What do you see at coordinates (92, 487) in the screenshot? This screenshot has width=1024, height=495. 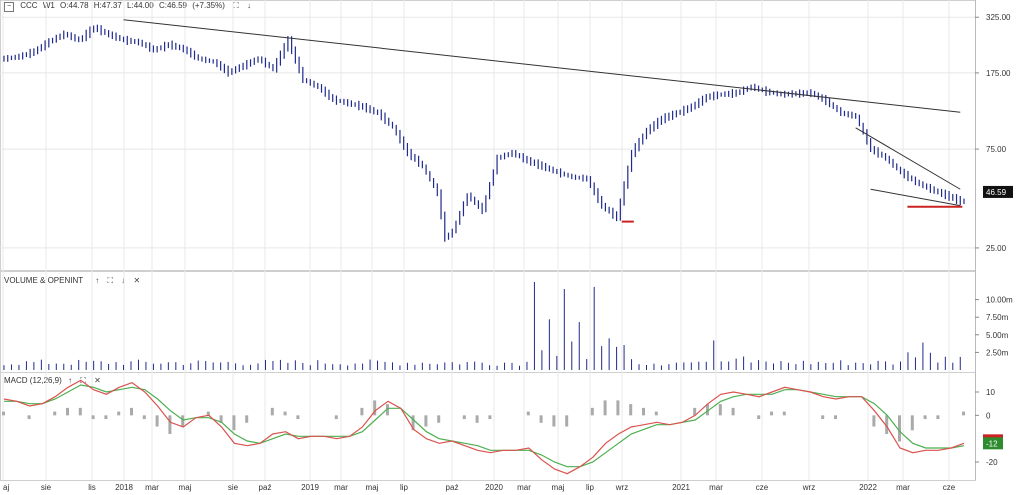 I see `x-tick-label: lis` at bounding box center [92, 487].